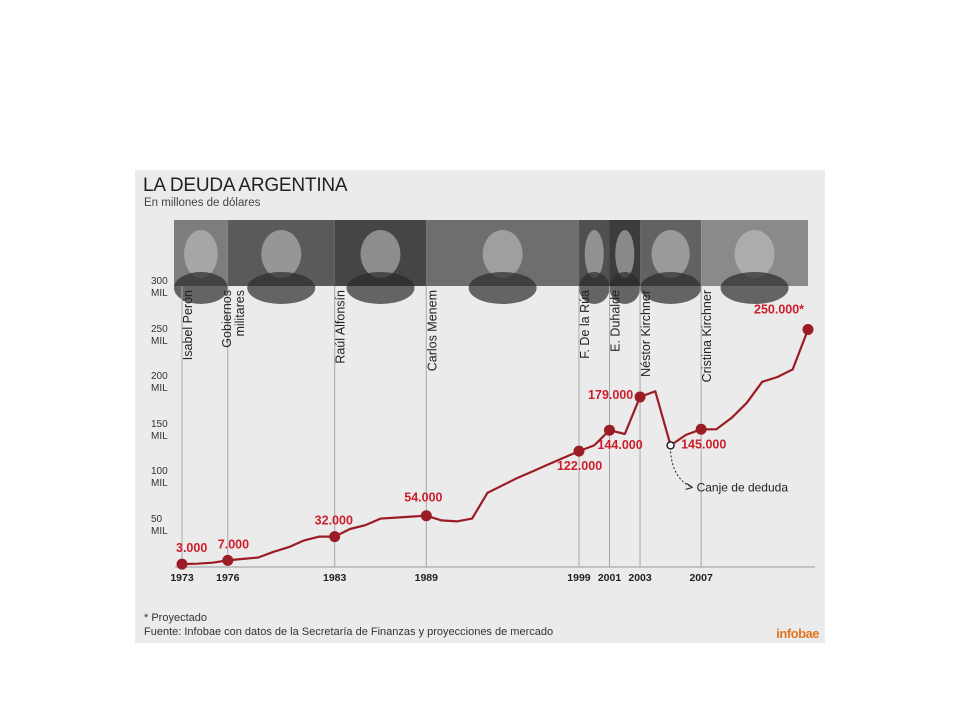 The image size is (960, 720). What do you see at coordinates (175, 618) in the screenshot?
I see `footer-projected-note: * Proyectado` at bounding box center [175, 618].